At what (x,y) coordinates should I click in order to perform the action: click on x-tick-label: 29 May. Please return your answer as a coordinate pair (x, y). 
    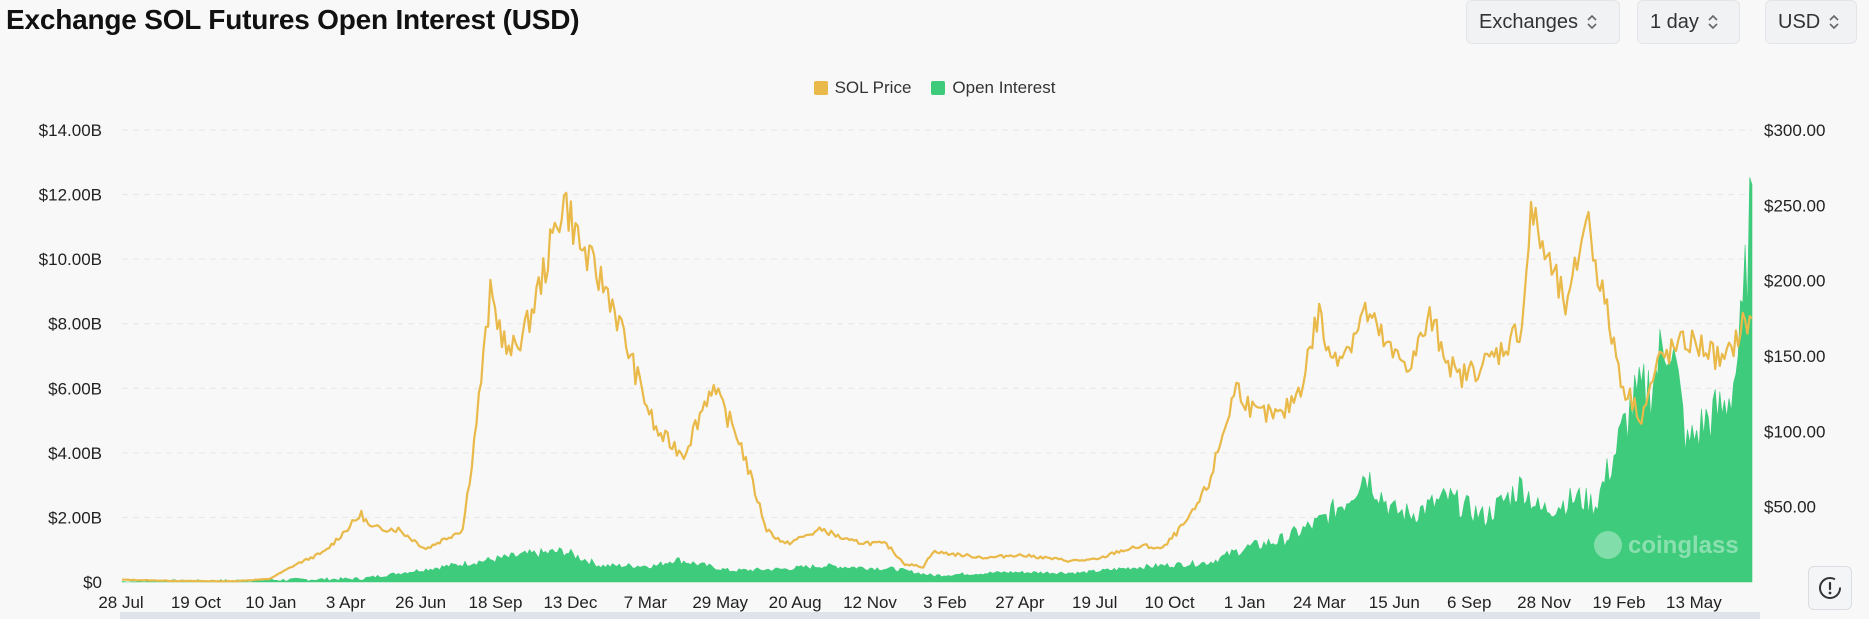
    Looking at the image, I should click on (720, 602).